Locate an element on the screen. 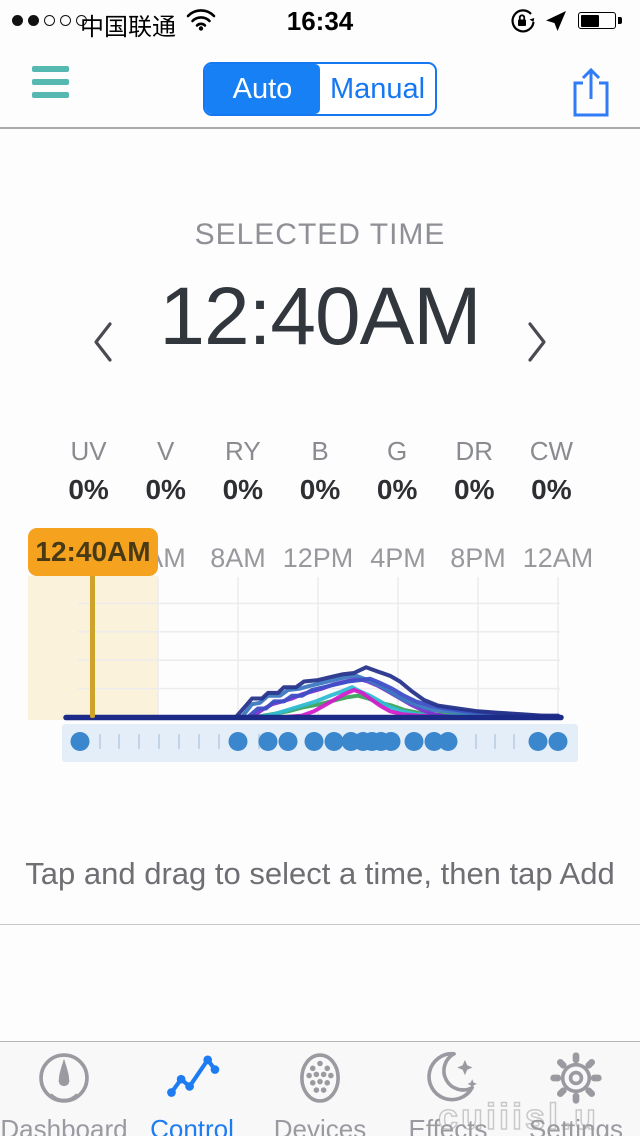  location-icon is located at coordinates (556, 21).